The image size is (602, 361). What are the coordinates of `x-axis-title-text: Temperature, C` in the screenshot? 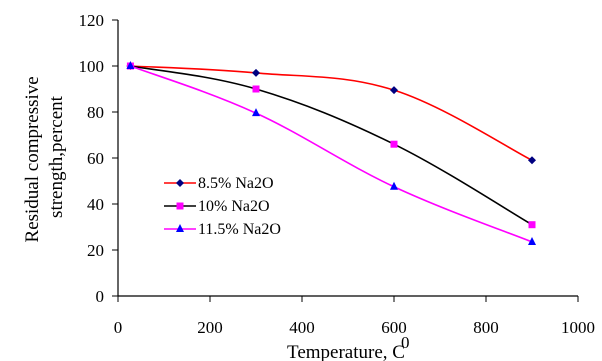 It's located at (346, 351).